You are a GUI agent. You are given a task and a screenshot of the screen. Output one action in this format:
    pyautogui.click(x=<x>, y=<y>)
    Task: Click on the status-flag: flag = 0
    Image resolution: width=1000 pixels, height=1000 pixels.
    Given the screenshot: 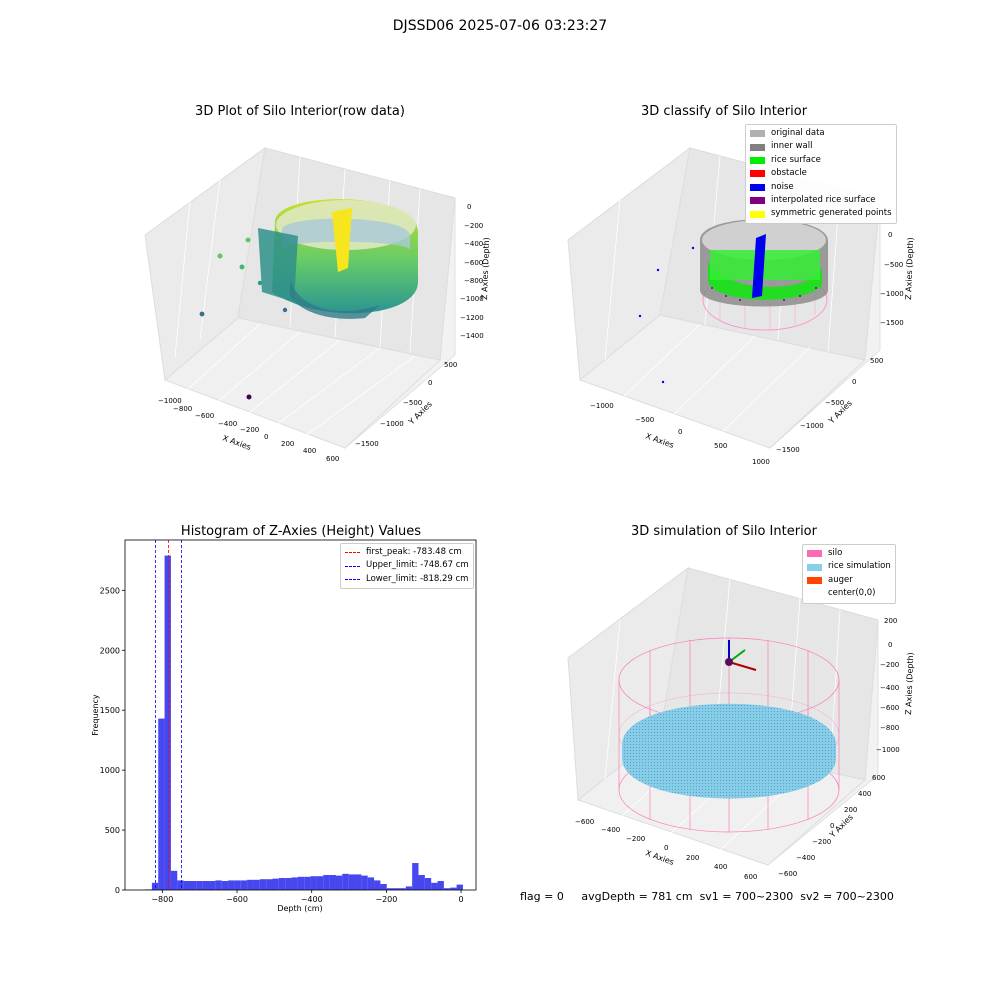 What is the action you would take?
    pyautogui.click(x=542, y=896)
    